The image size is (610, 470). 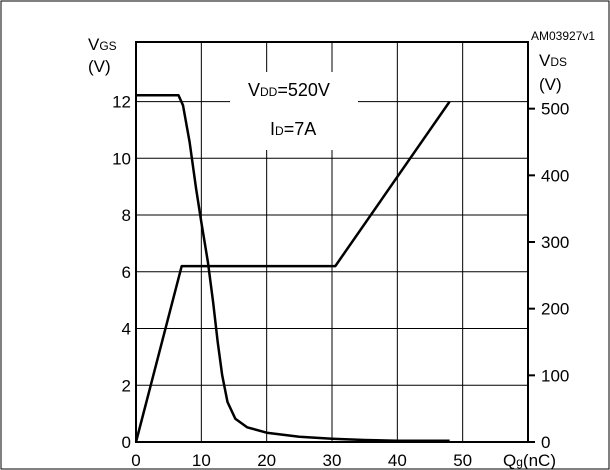 I want to click on y-left-tick-label: 6, so click(x=126, y=272).